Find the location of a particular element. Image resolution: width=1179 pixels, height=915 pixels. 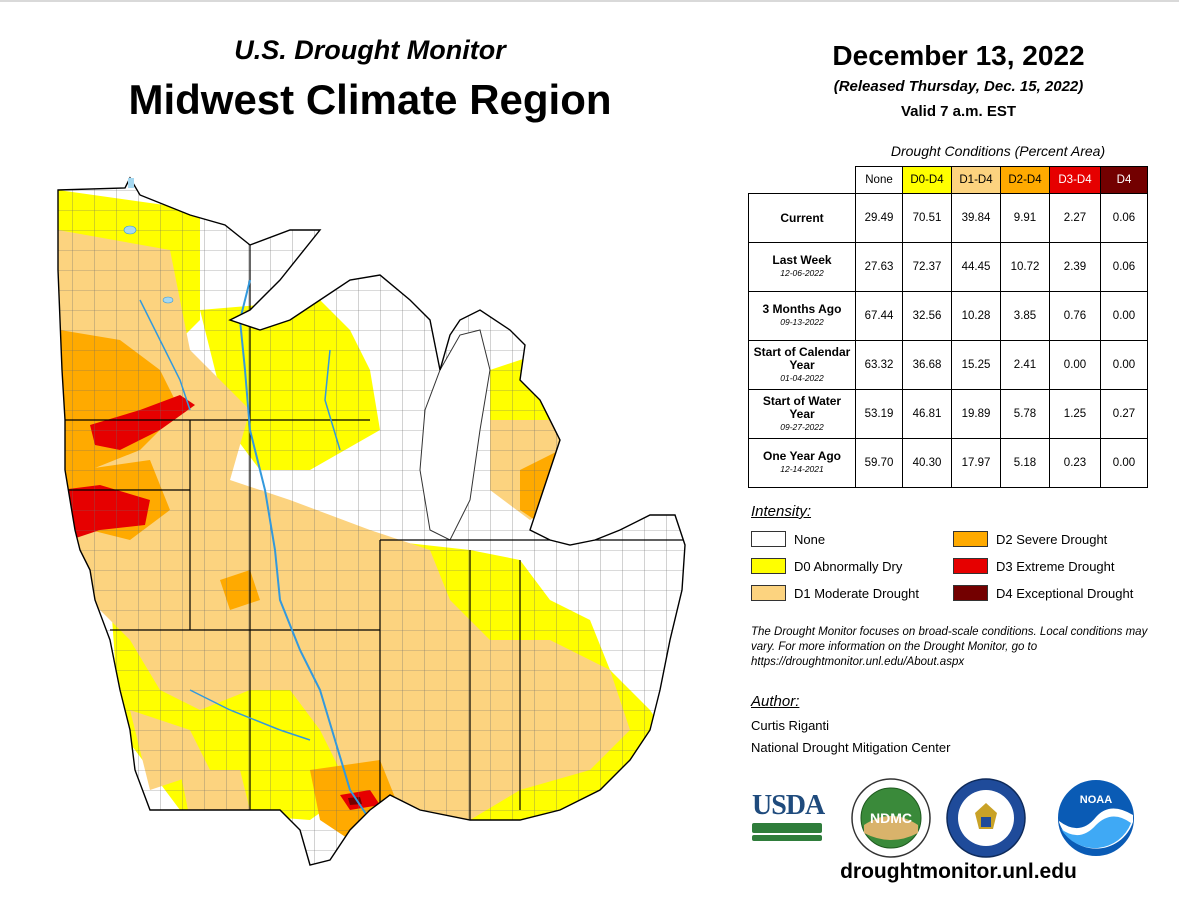

table-cell: 2.27 is located at coordinates (1075, 218).